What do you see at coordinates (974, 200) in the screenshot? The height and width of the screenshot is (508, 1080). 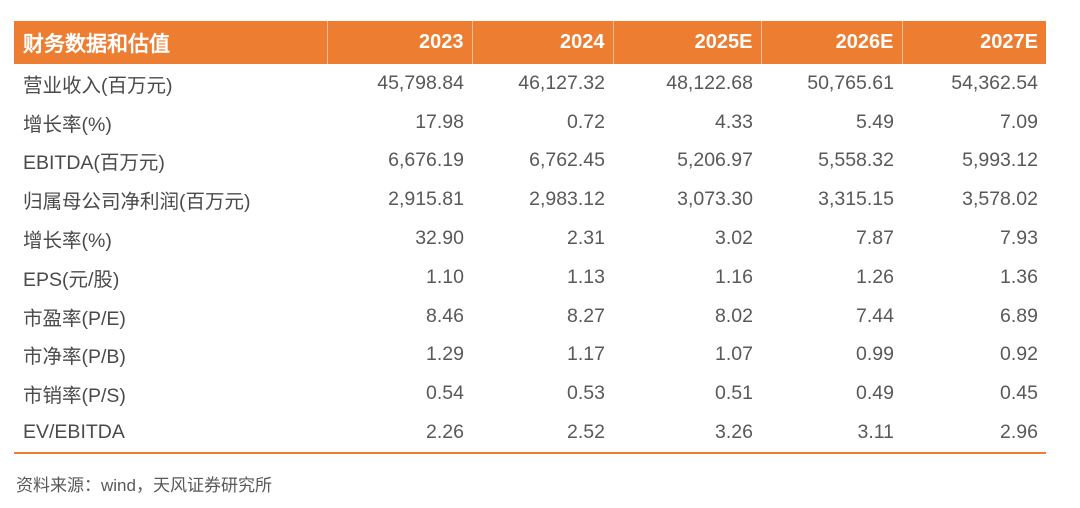 I see `cell-value: 3,578.02` at bounding box center [974, 200].